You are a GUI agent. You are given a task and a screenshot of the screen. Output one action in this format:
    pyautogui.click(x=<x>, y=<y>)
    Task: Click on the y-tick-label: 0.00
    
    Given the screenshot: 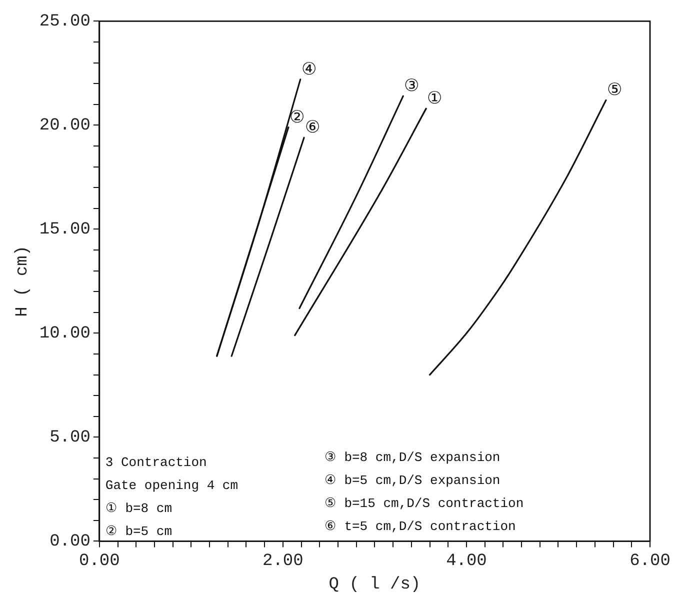 What is the action you would take?
    pyautogui.click(x=70, y=542)
    